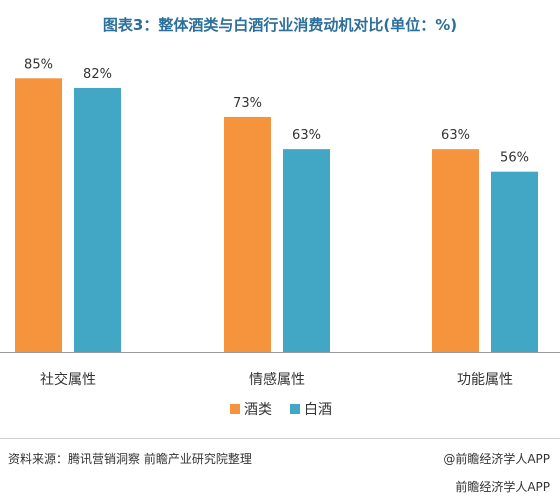 Image resolution: width=560 pixels, height=500 pixels. Describe the element at coordinates (258, 410) in the screenshot. I see `legend-label: 酒类` at that location.